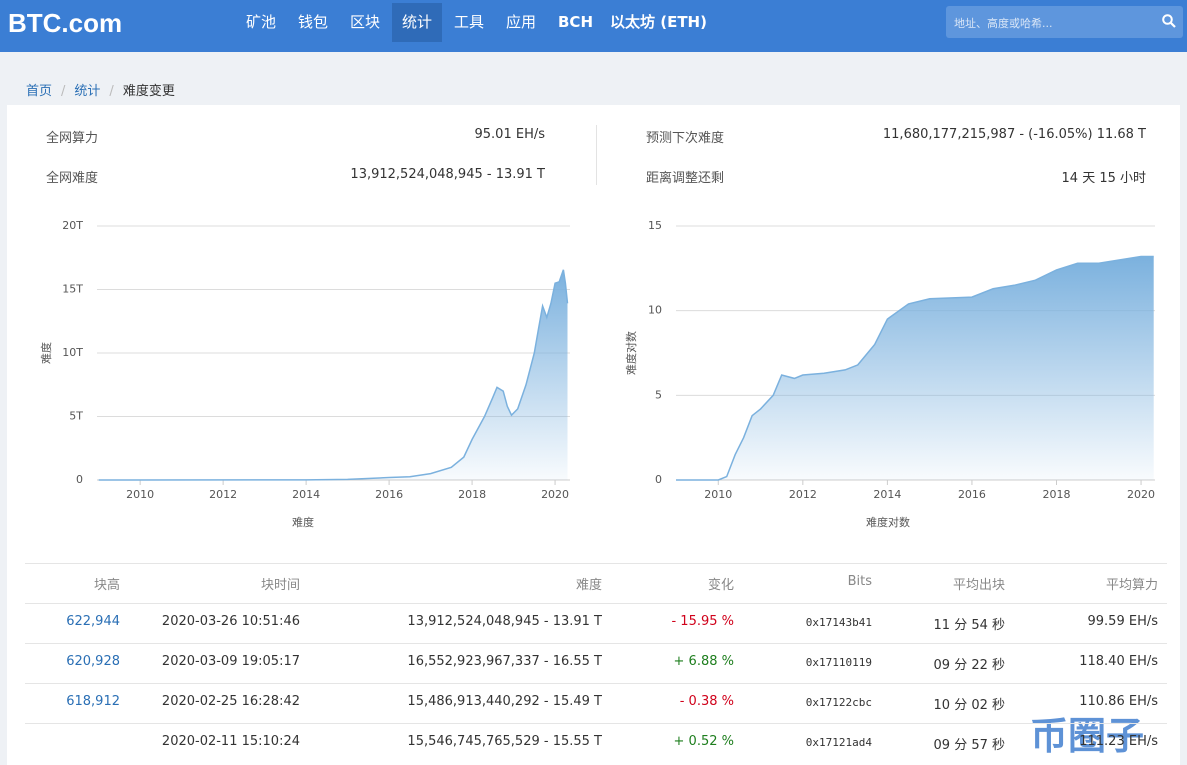  I want to click on column-header: 平均算力, so click(1131, 585).